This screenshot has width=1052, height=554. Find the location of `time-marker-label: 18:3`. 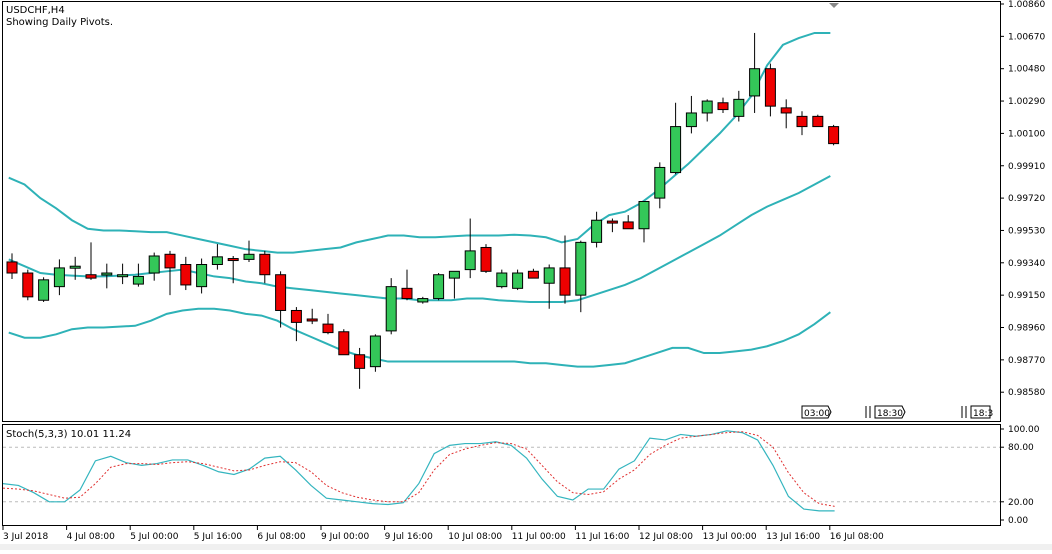

time-marker-label: 18:3 is located at coordinates (983, 414).